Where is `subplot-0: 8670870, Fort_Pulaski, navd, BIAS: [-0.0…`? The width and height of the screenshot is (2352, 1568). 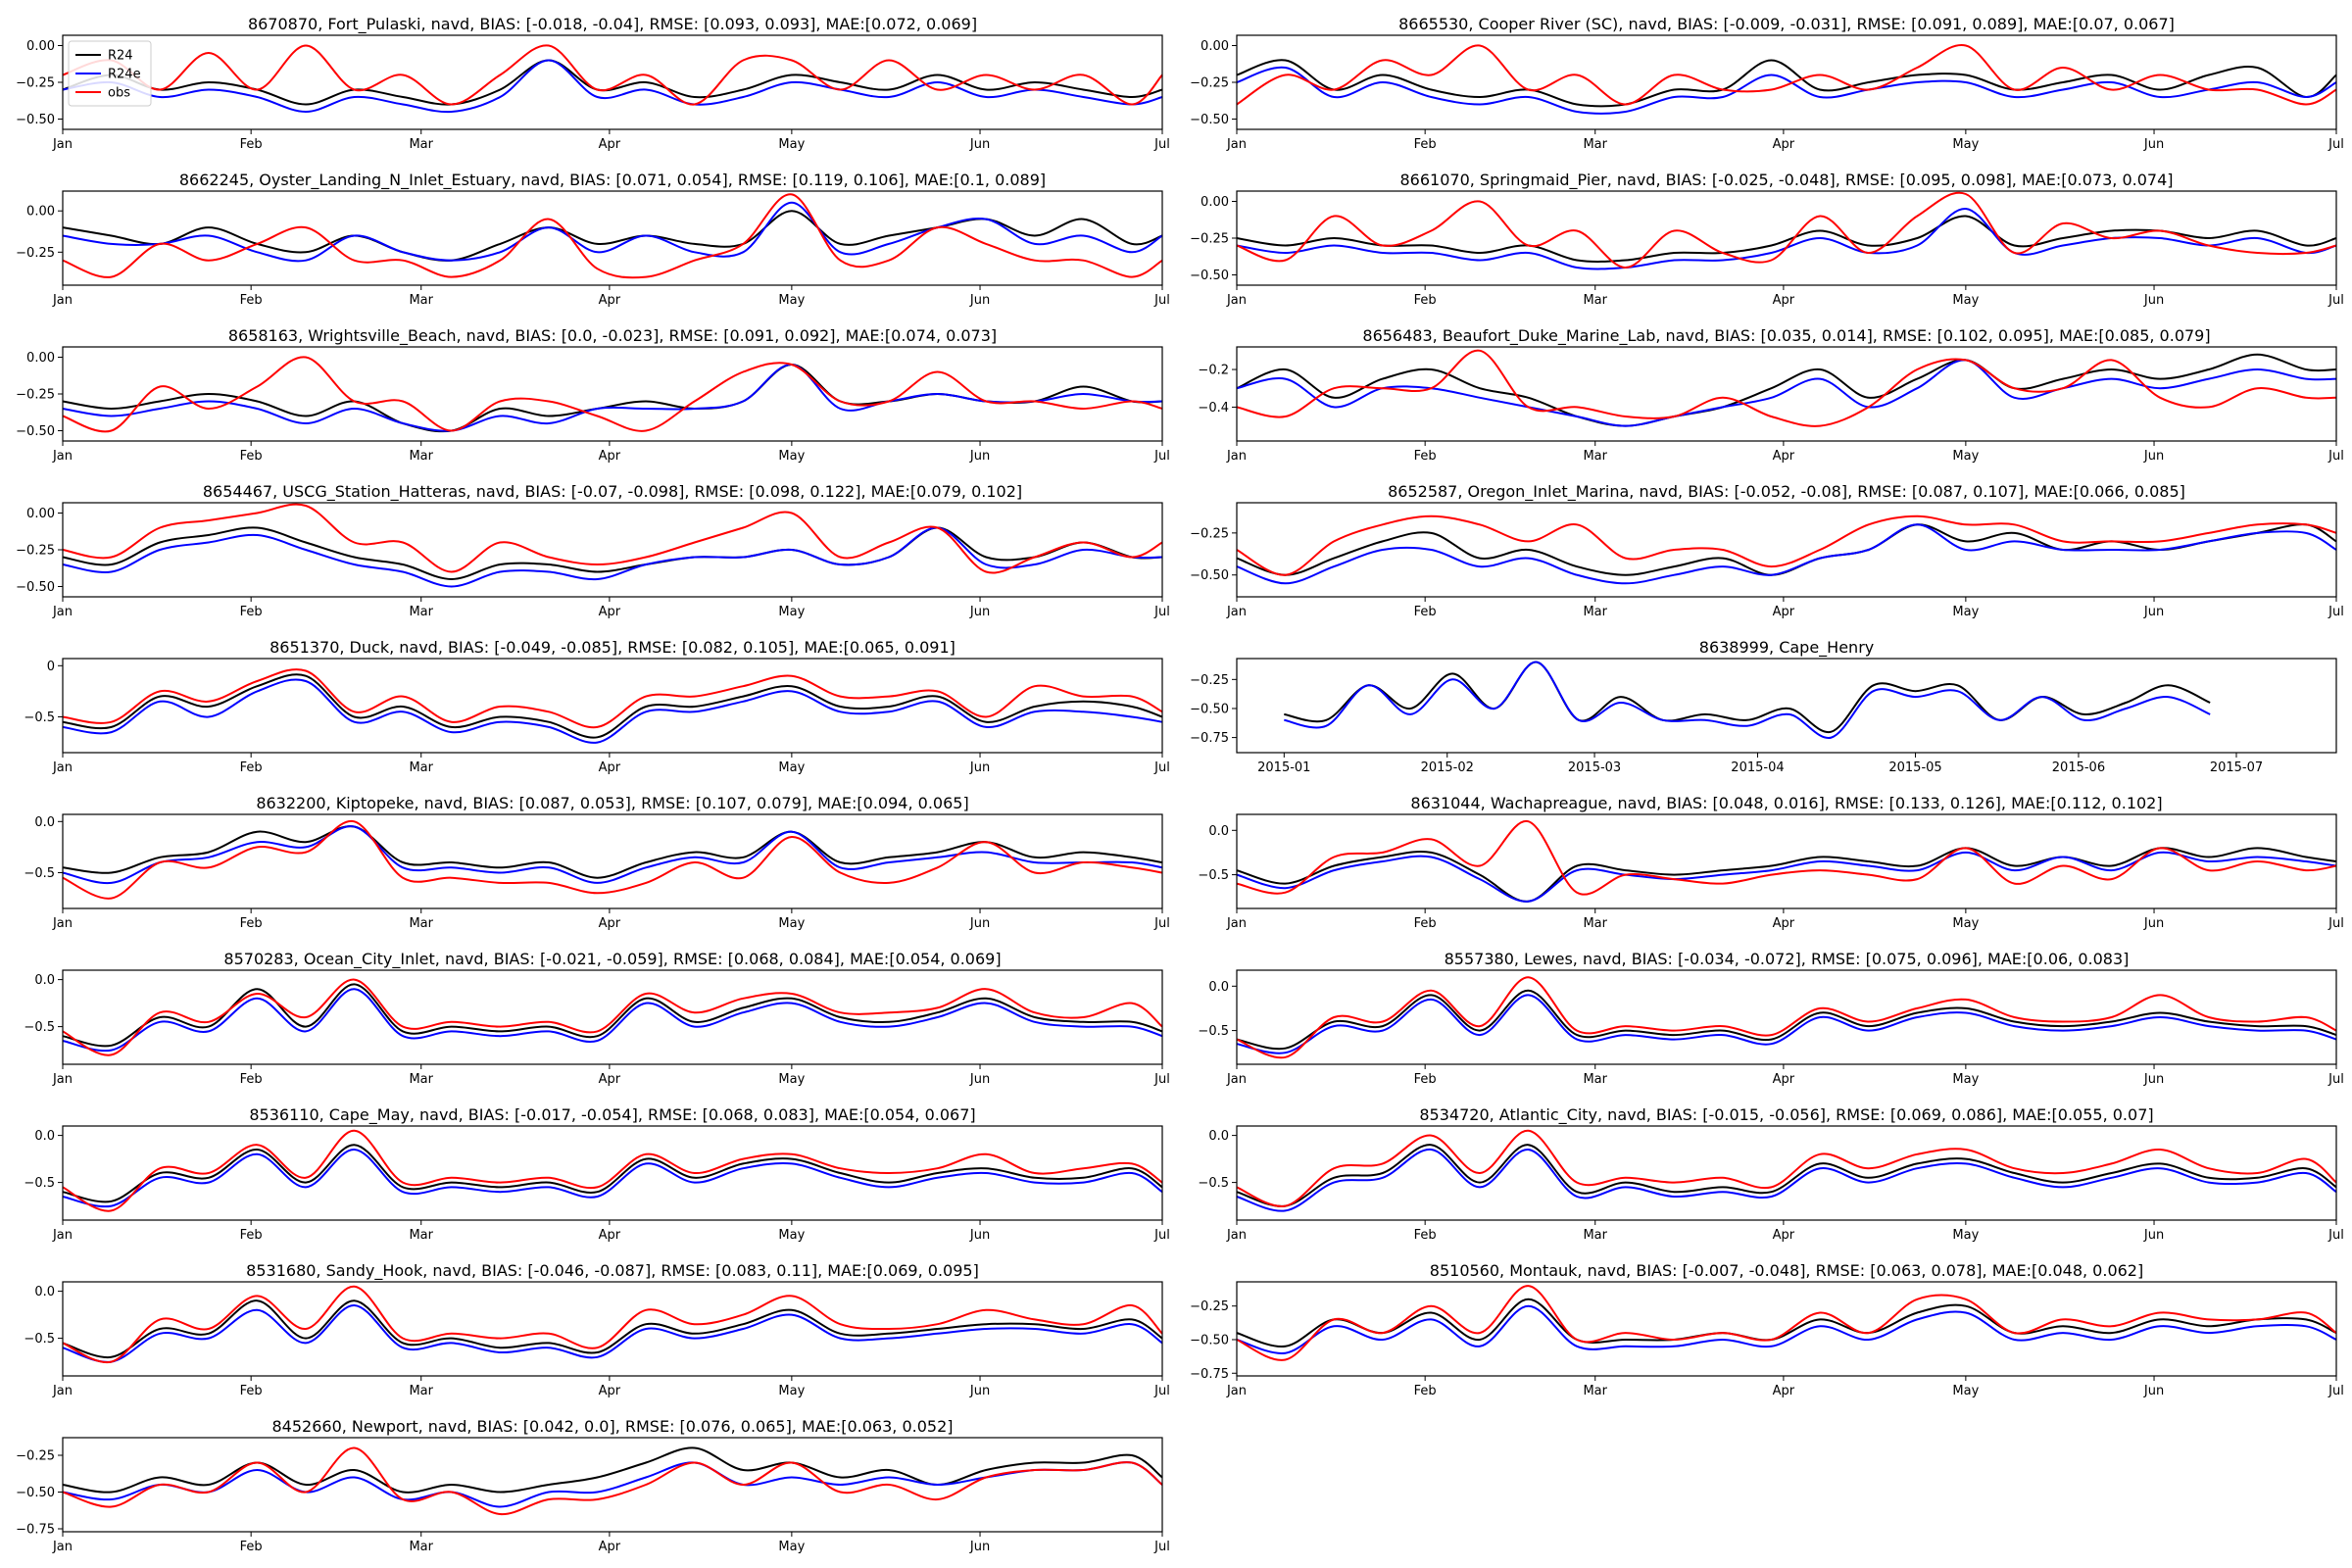 subplot-0: 8670870, Fort_Pulaski, navd, BIAS: [-0.0… is located at coordinates (593, 83).